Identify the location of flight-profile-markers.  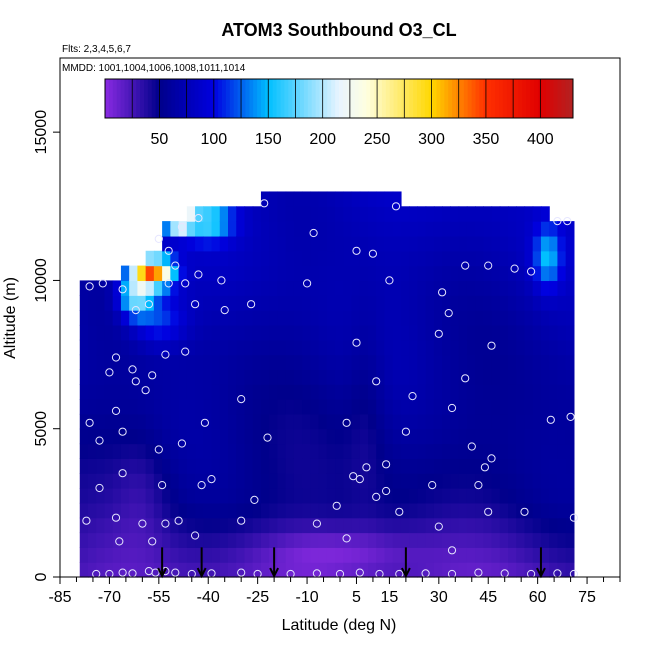
(351, 563).